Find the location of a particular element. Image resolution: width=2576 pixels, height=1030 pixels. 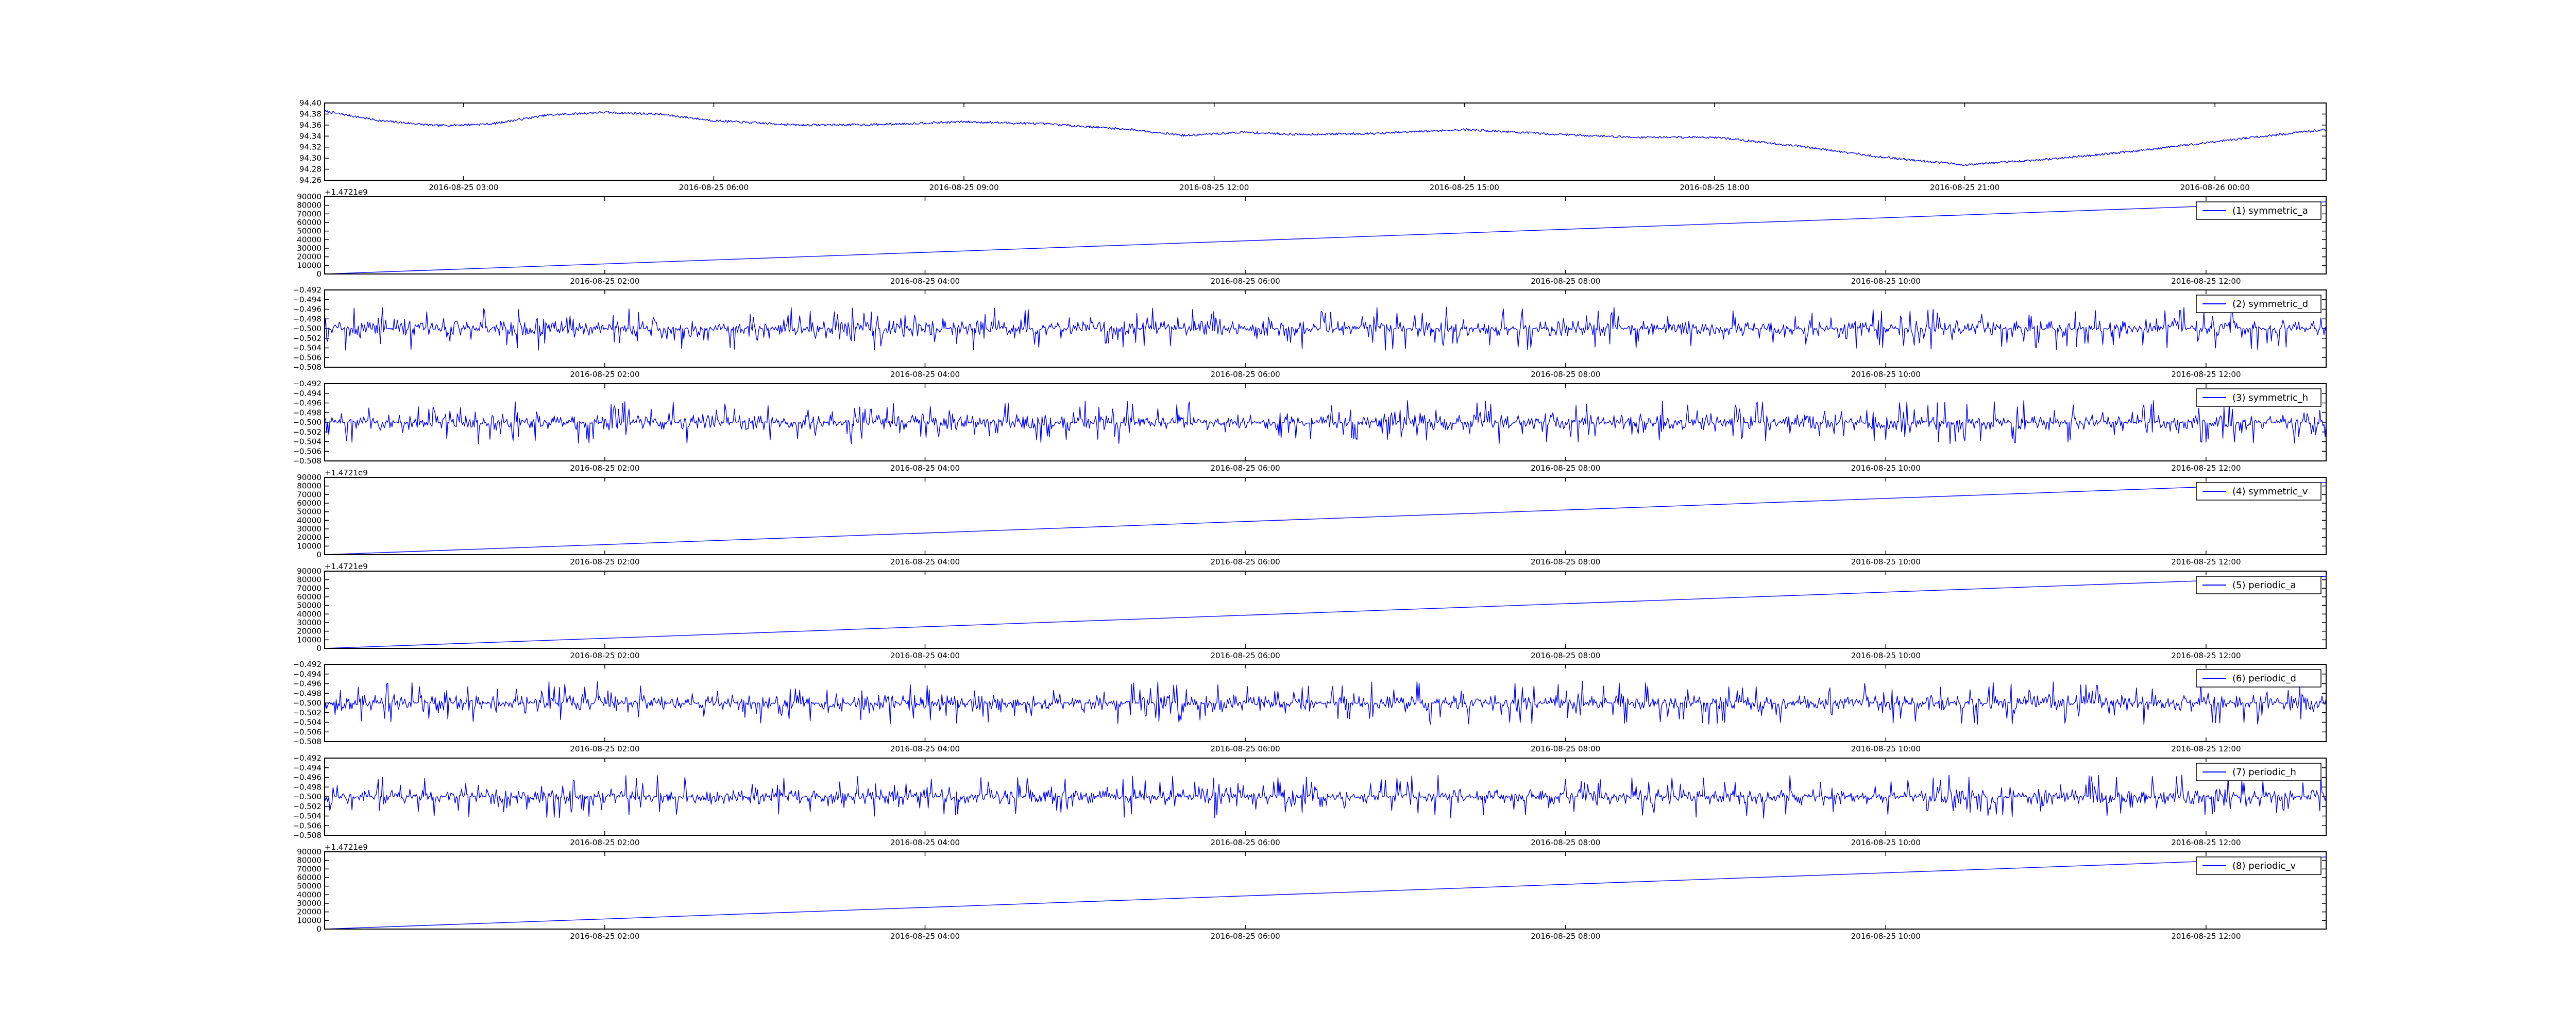

y-tick-label: 30000 is located at coordinates (309, 248).